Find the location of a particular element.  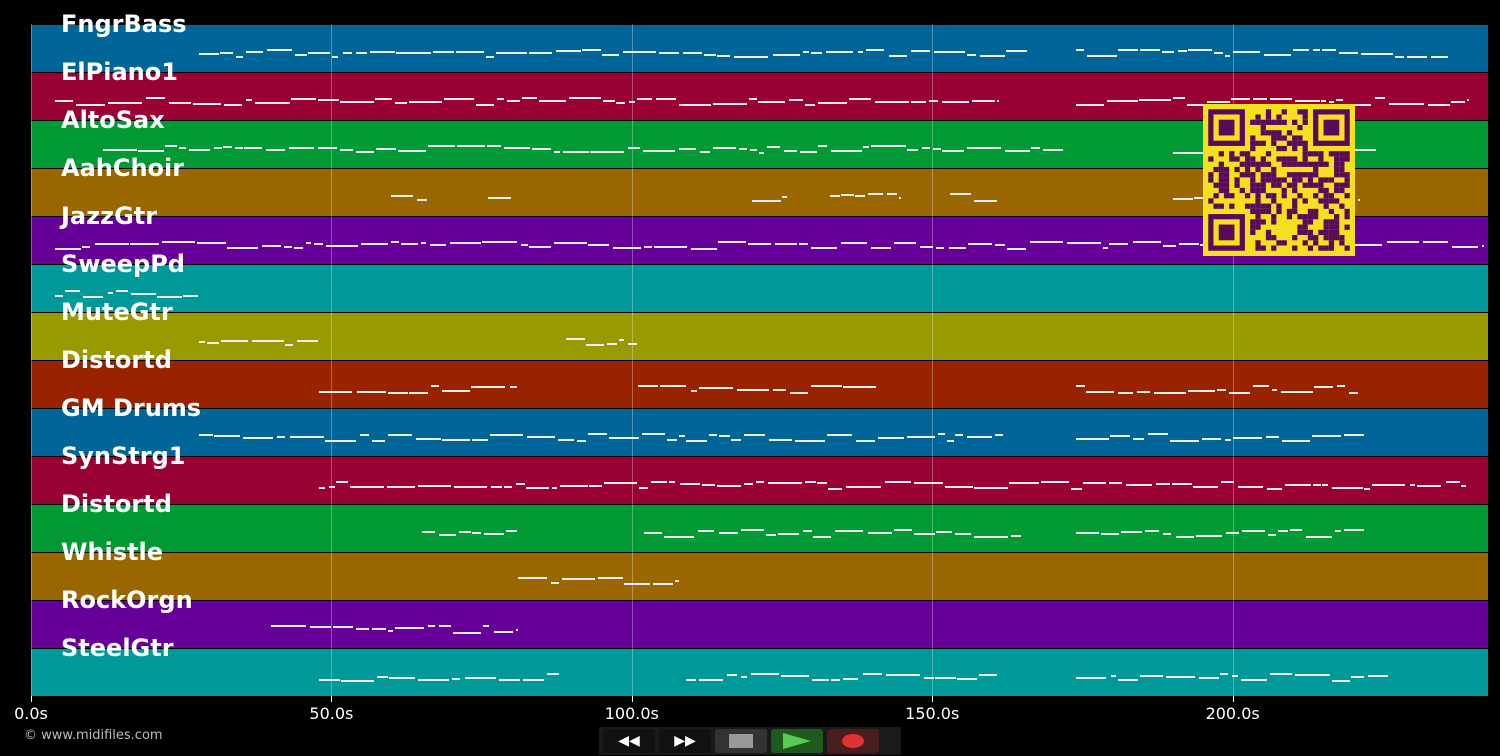

play-button is located at coordinates (797, 741).